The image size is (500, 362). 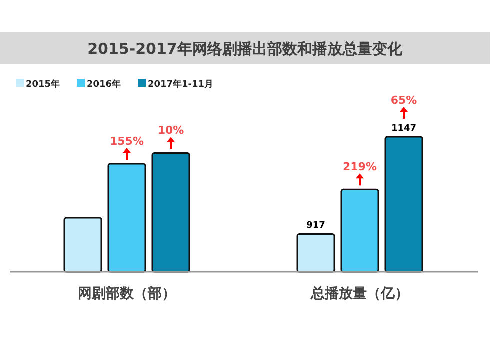 I want to click on x-tick-label: 网剧部数（部）, so click(x=127, y=293).